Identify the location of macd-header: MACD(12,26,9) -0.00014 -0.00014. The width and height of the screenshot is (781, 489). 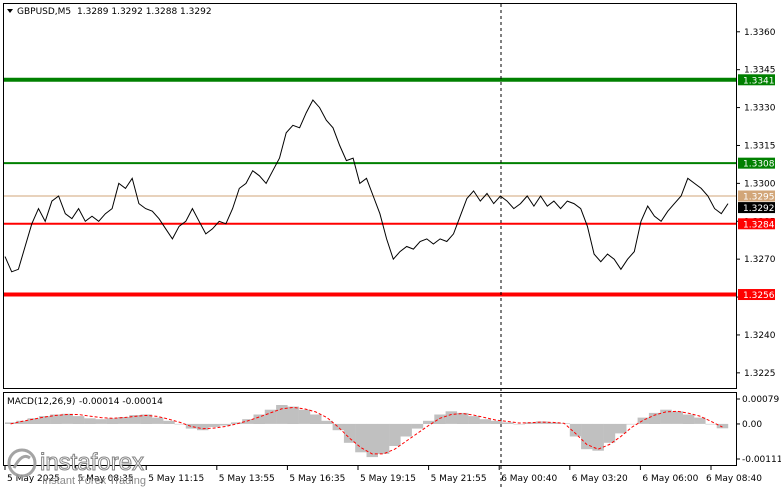
(85, 402).